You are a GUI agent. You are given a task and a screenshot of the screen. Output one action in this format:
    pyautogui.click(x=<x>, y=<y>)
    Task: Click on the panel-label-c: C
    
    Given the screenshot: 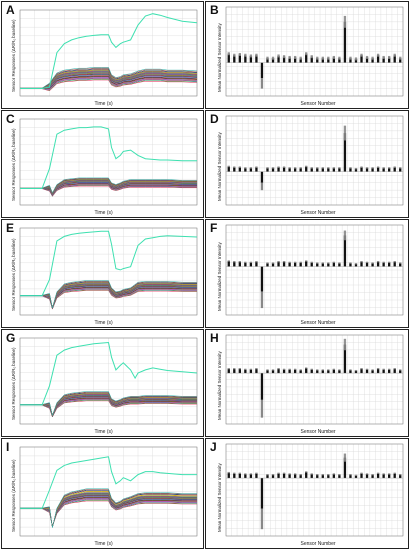 What is the action you would take?
    pyautogui.click(x=10, y=119)
    